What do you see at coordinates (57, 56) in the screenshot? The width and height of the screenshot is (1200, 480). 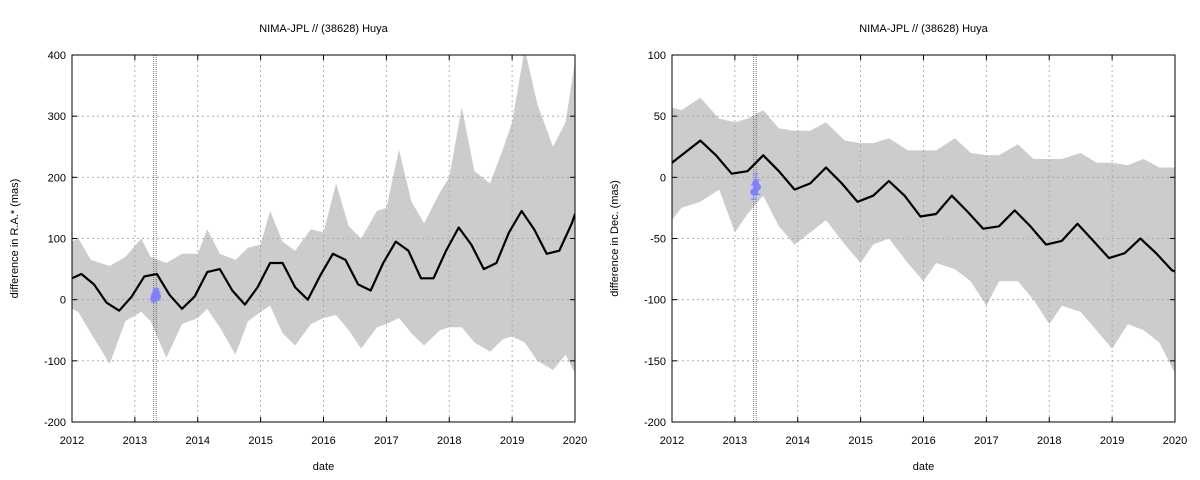 I see `y-tick-label: 400` at bounding box center [57, 56].